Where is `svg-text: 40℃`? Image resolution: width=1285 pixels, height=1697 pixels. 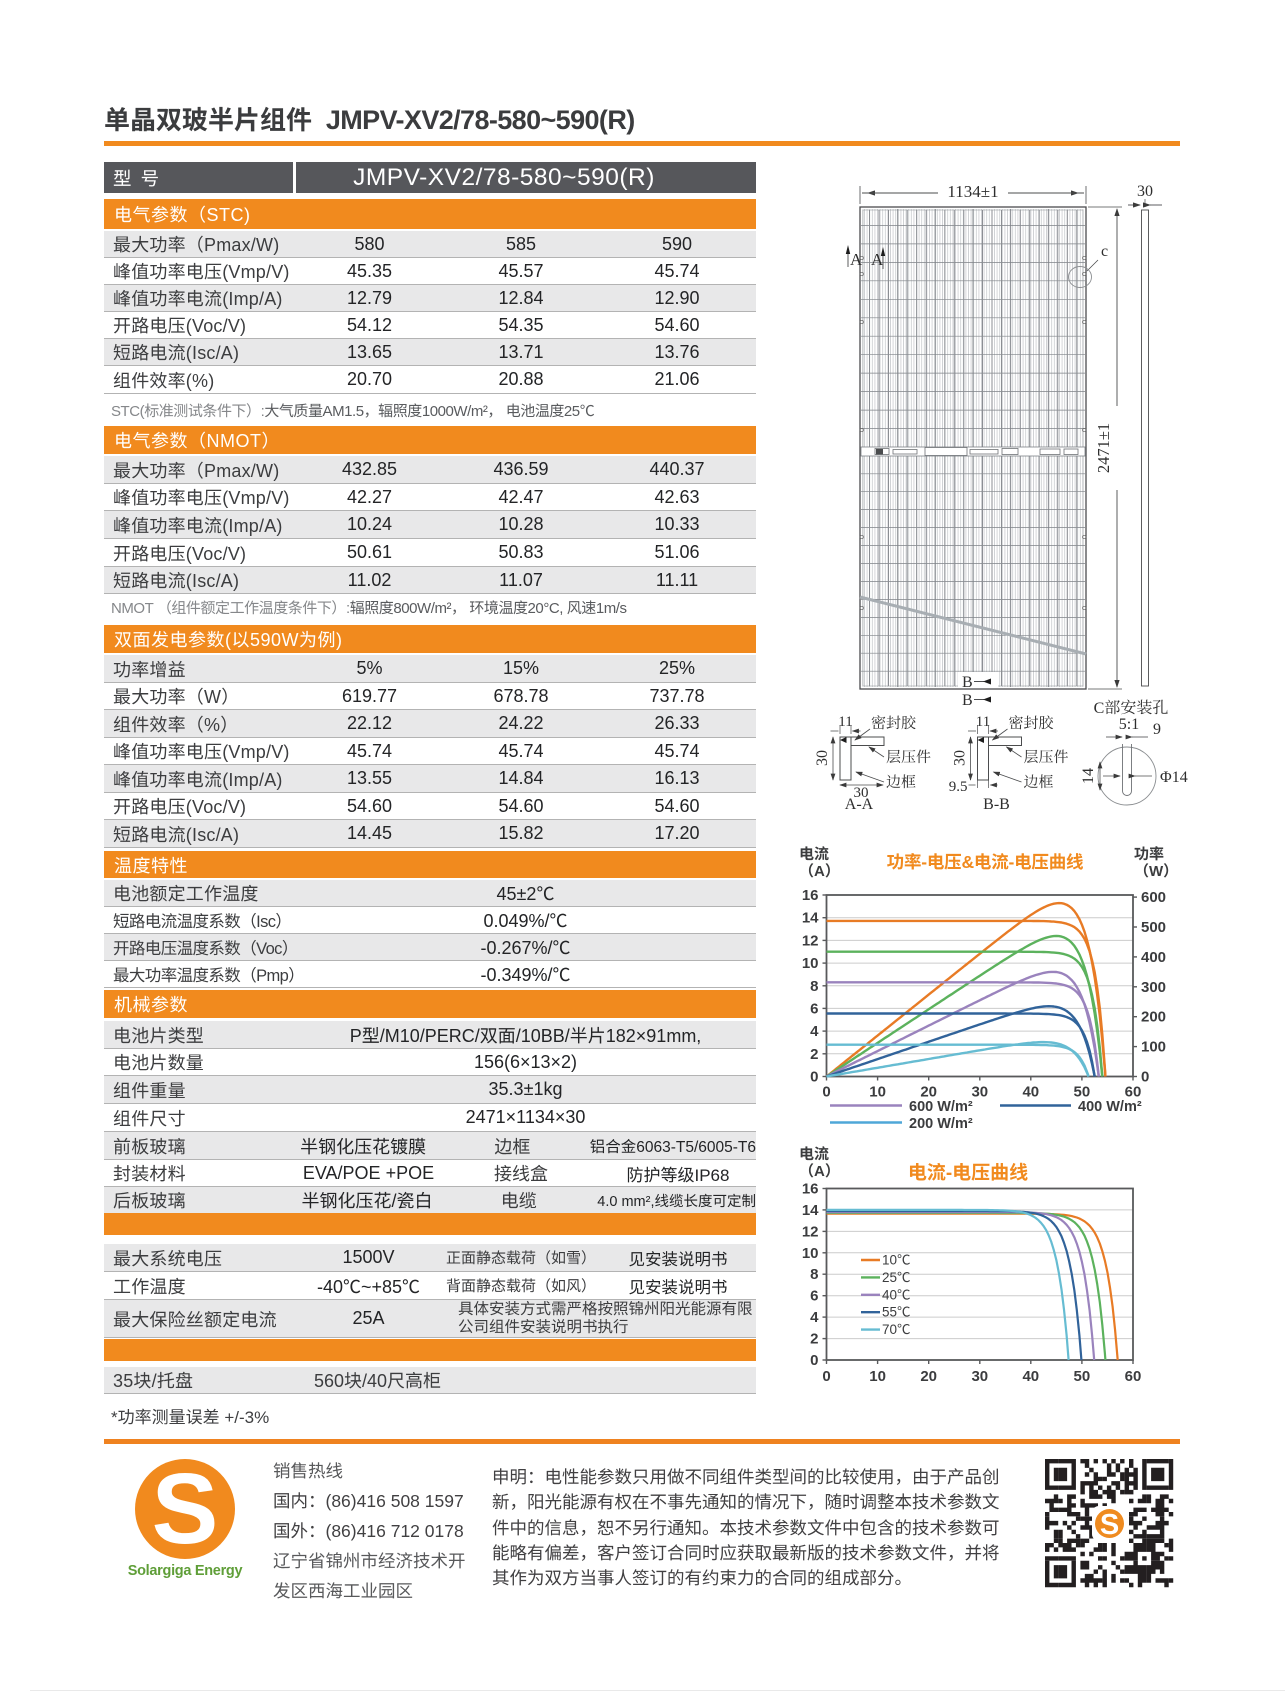 svg-text: 40℃ is located at coordinates (896, 1294).